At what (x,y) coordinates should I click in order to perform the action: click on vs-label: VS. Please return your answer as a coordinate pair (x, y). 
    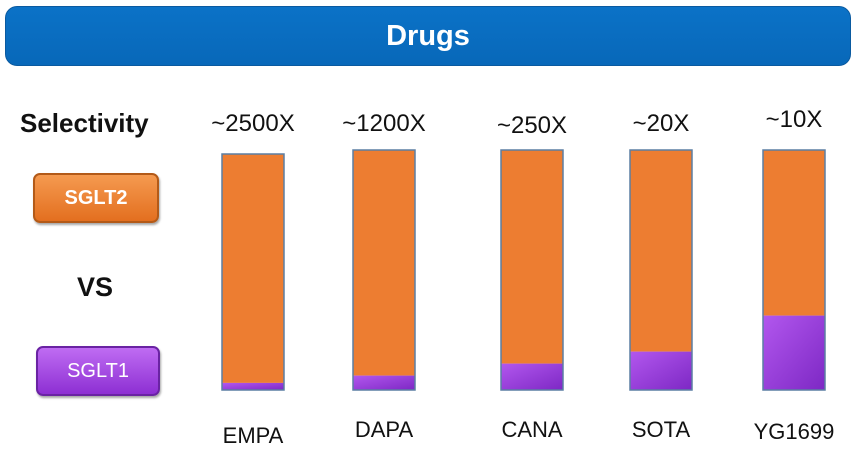
    Looking at the image, I should click on (95, 287).